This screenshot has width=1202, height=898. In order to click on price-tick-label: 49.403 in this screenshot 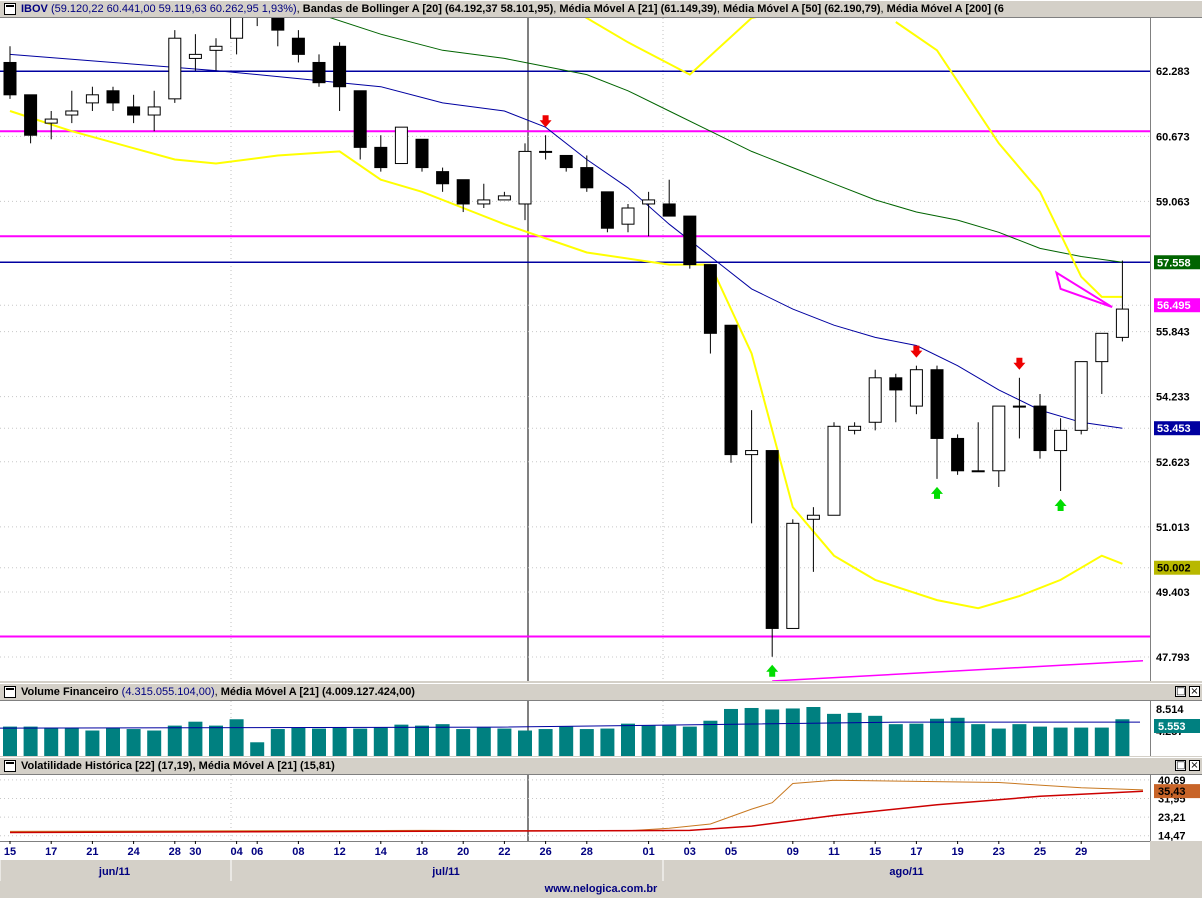, I will do `click(1173, 593)`.